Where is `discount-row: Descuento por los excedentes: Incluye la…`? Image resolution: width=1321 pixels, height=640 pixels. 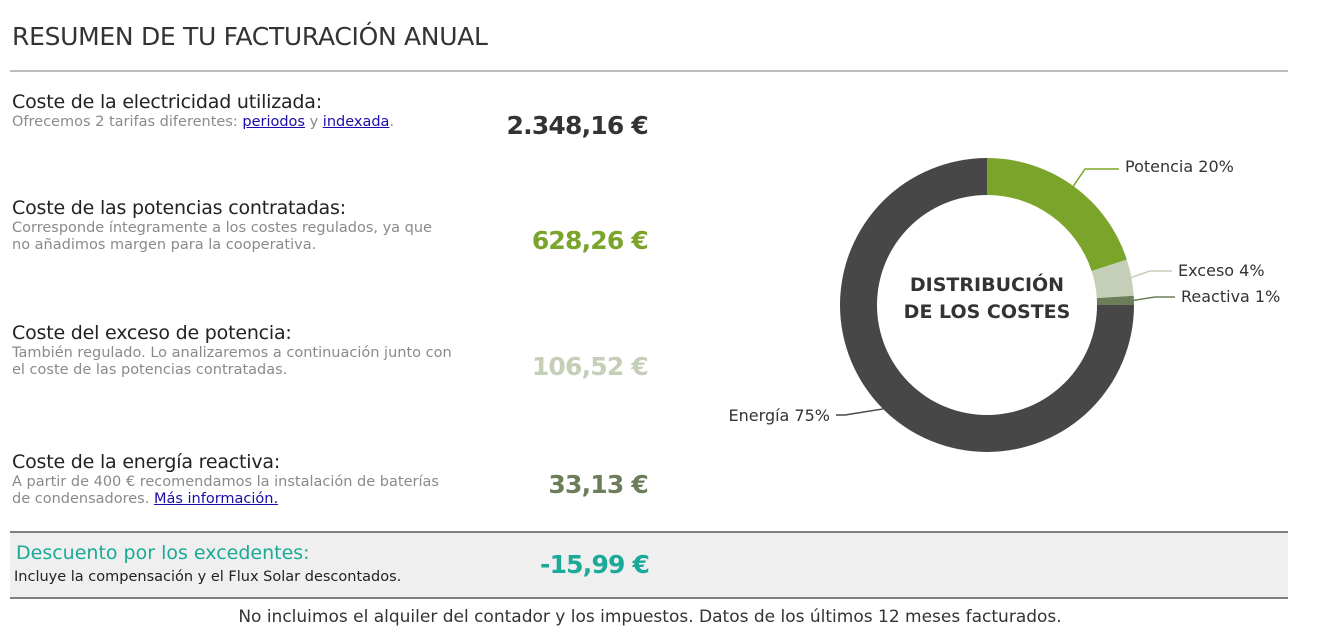 discount-row: Descuento por los excedentes: Incluye la… is located at coordinates (649, 565).